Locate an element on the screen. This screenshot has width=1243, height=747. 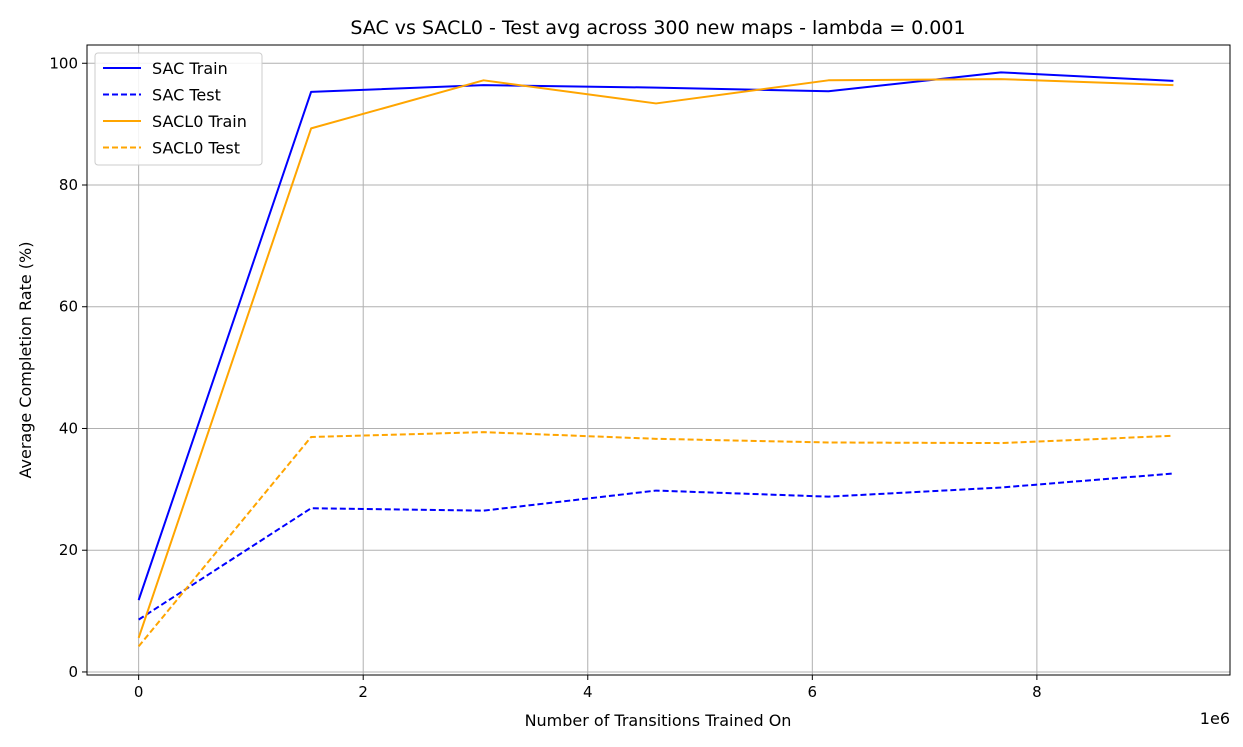
legend-box is located at coordinates (178, 109).